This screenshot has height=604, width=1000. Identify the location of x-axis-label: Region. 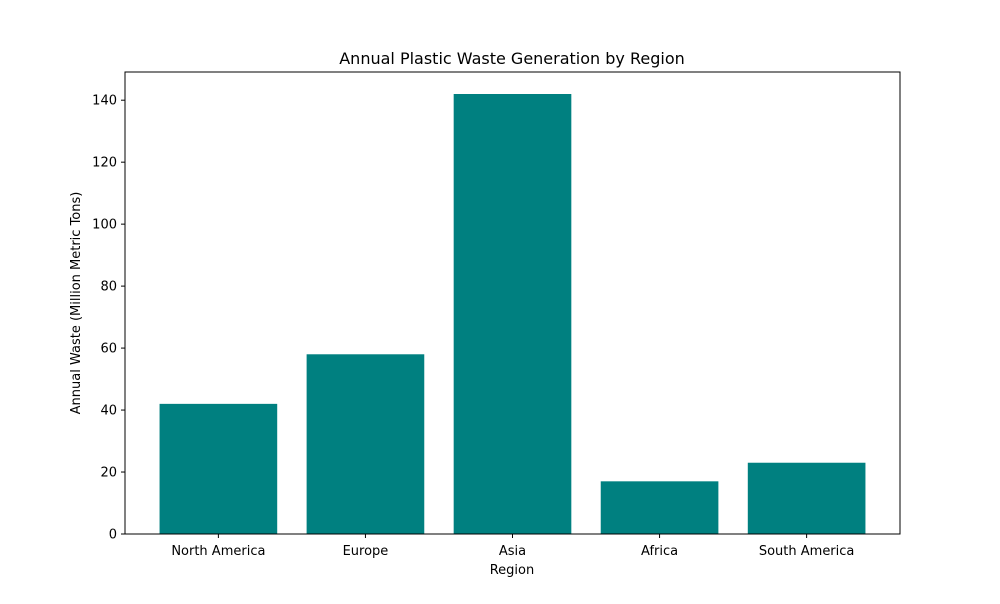
(512, 570).